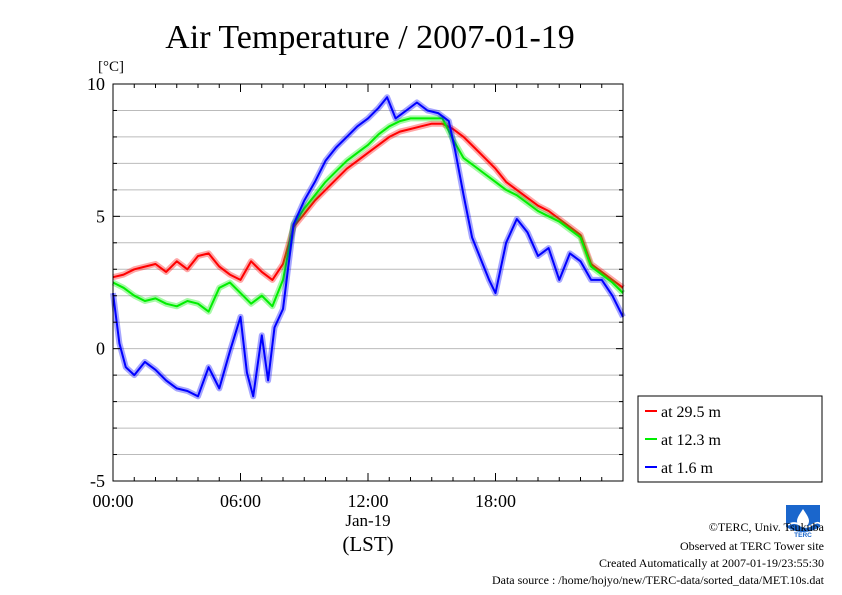 The width and height of the screenshot is (842, 595). Describe the element at coordinates (111, 67) in the screenshot. I see `y-axis-unit-label: [°C]` at that location.